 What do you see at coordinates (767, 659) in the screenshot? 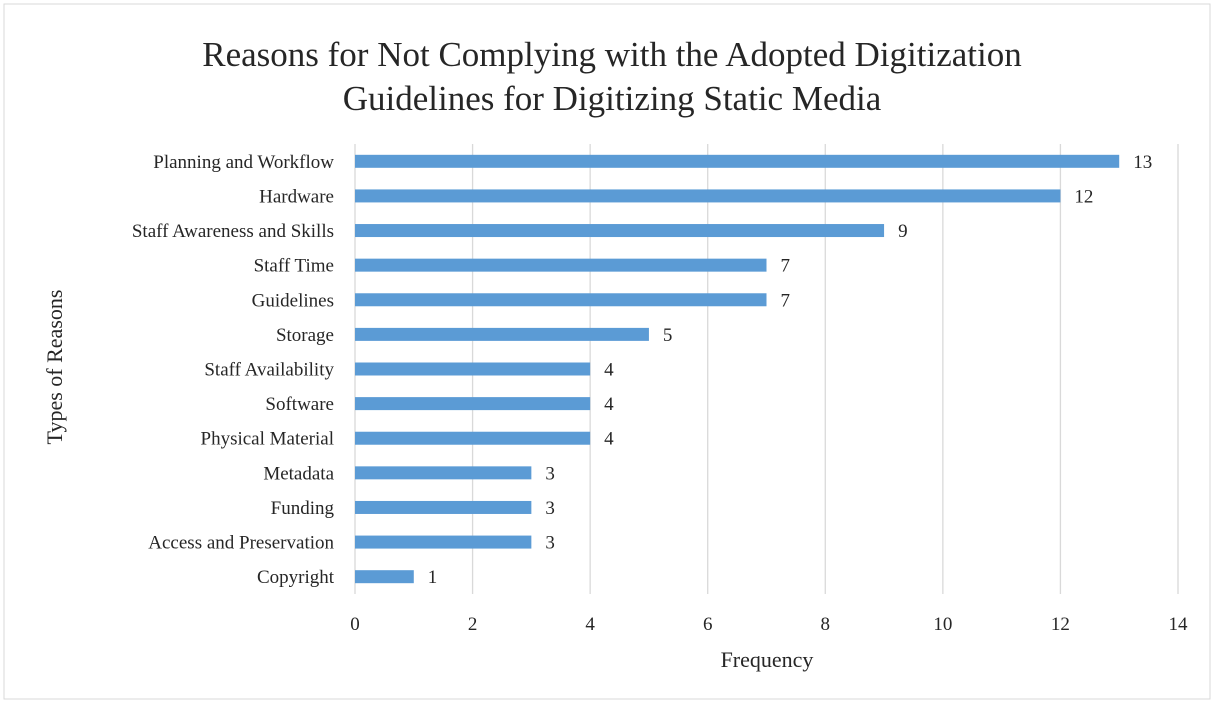
I see `x-axis-title: Frequency` at bounding box center [767, 659].